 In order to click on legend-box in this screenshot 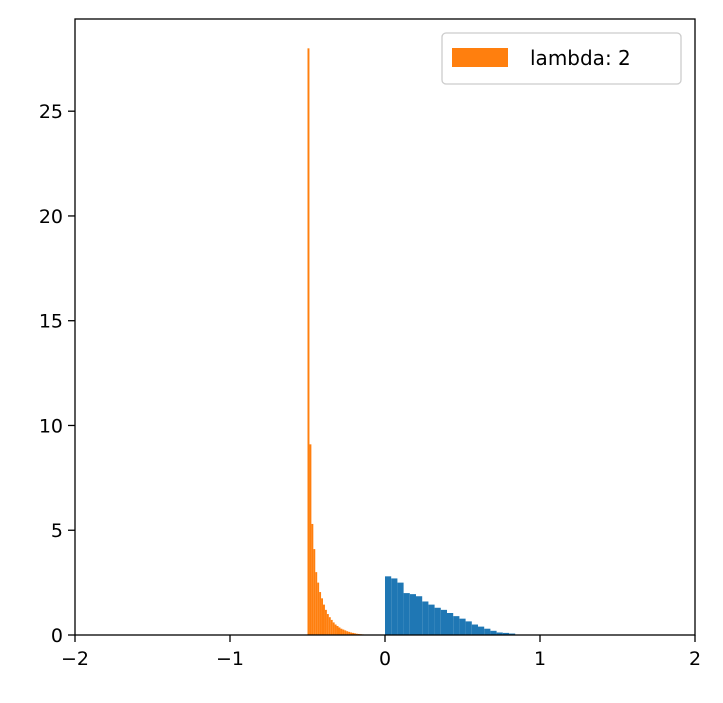, I will do `click(561, 58)`.